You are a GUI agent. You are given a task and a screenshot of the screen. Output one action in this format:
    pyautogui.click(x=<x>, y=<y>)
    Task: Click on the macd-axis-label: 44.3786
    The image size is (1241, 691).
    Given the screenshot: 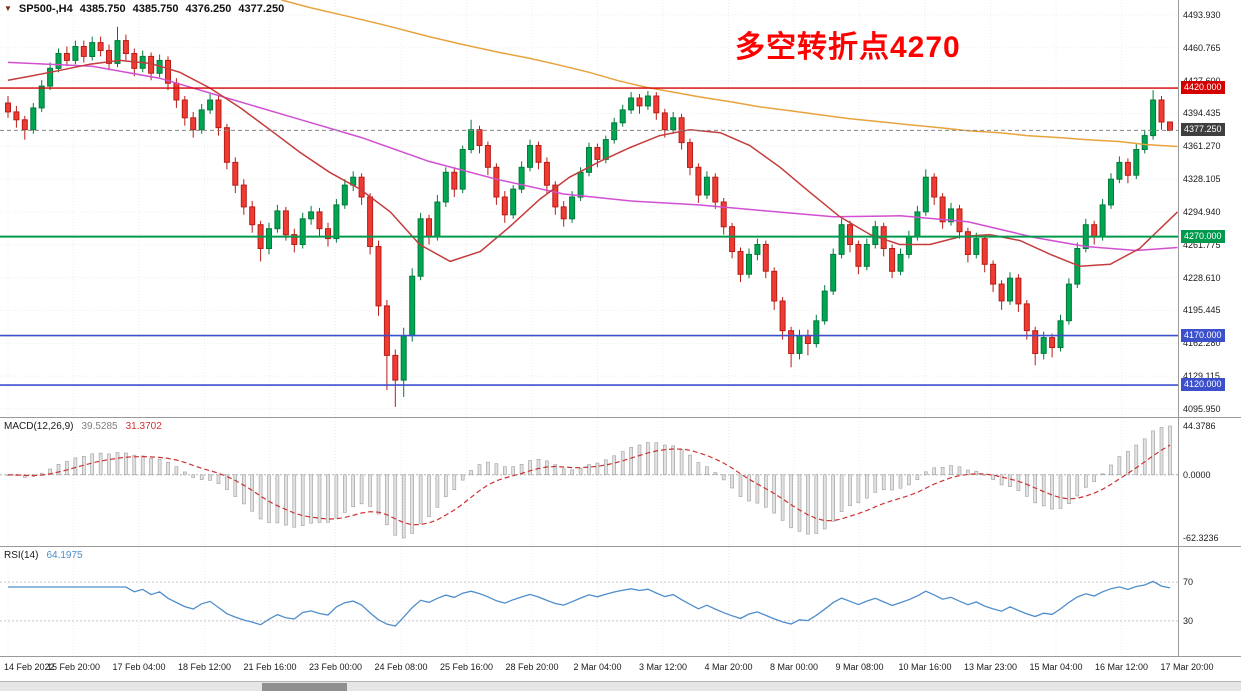 What is the action you would take?
    pyautogui.click(x=1199, y=426)
    